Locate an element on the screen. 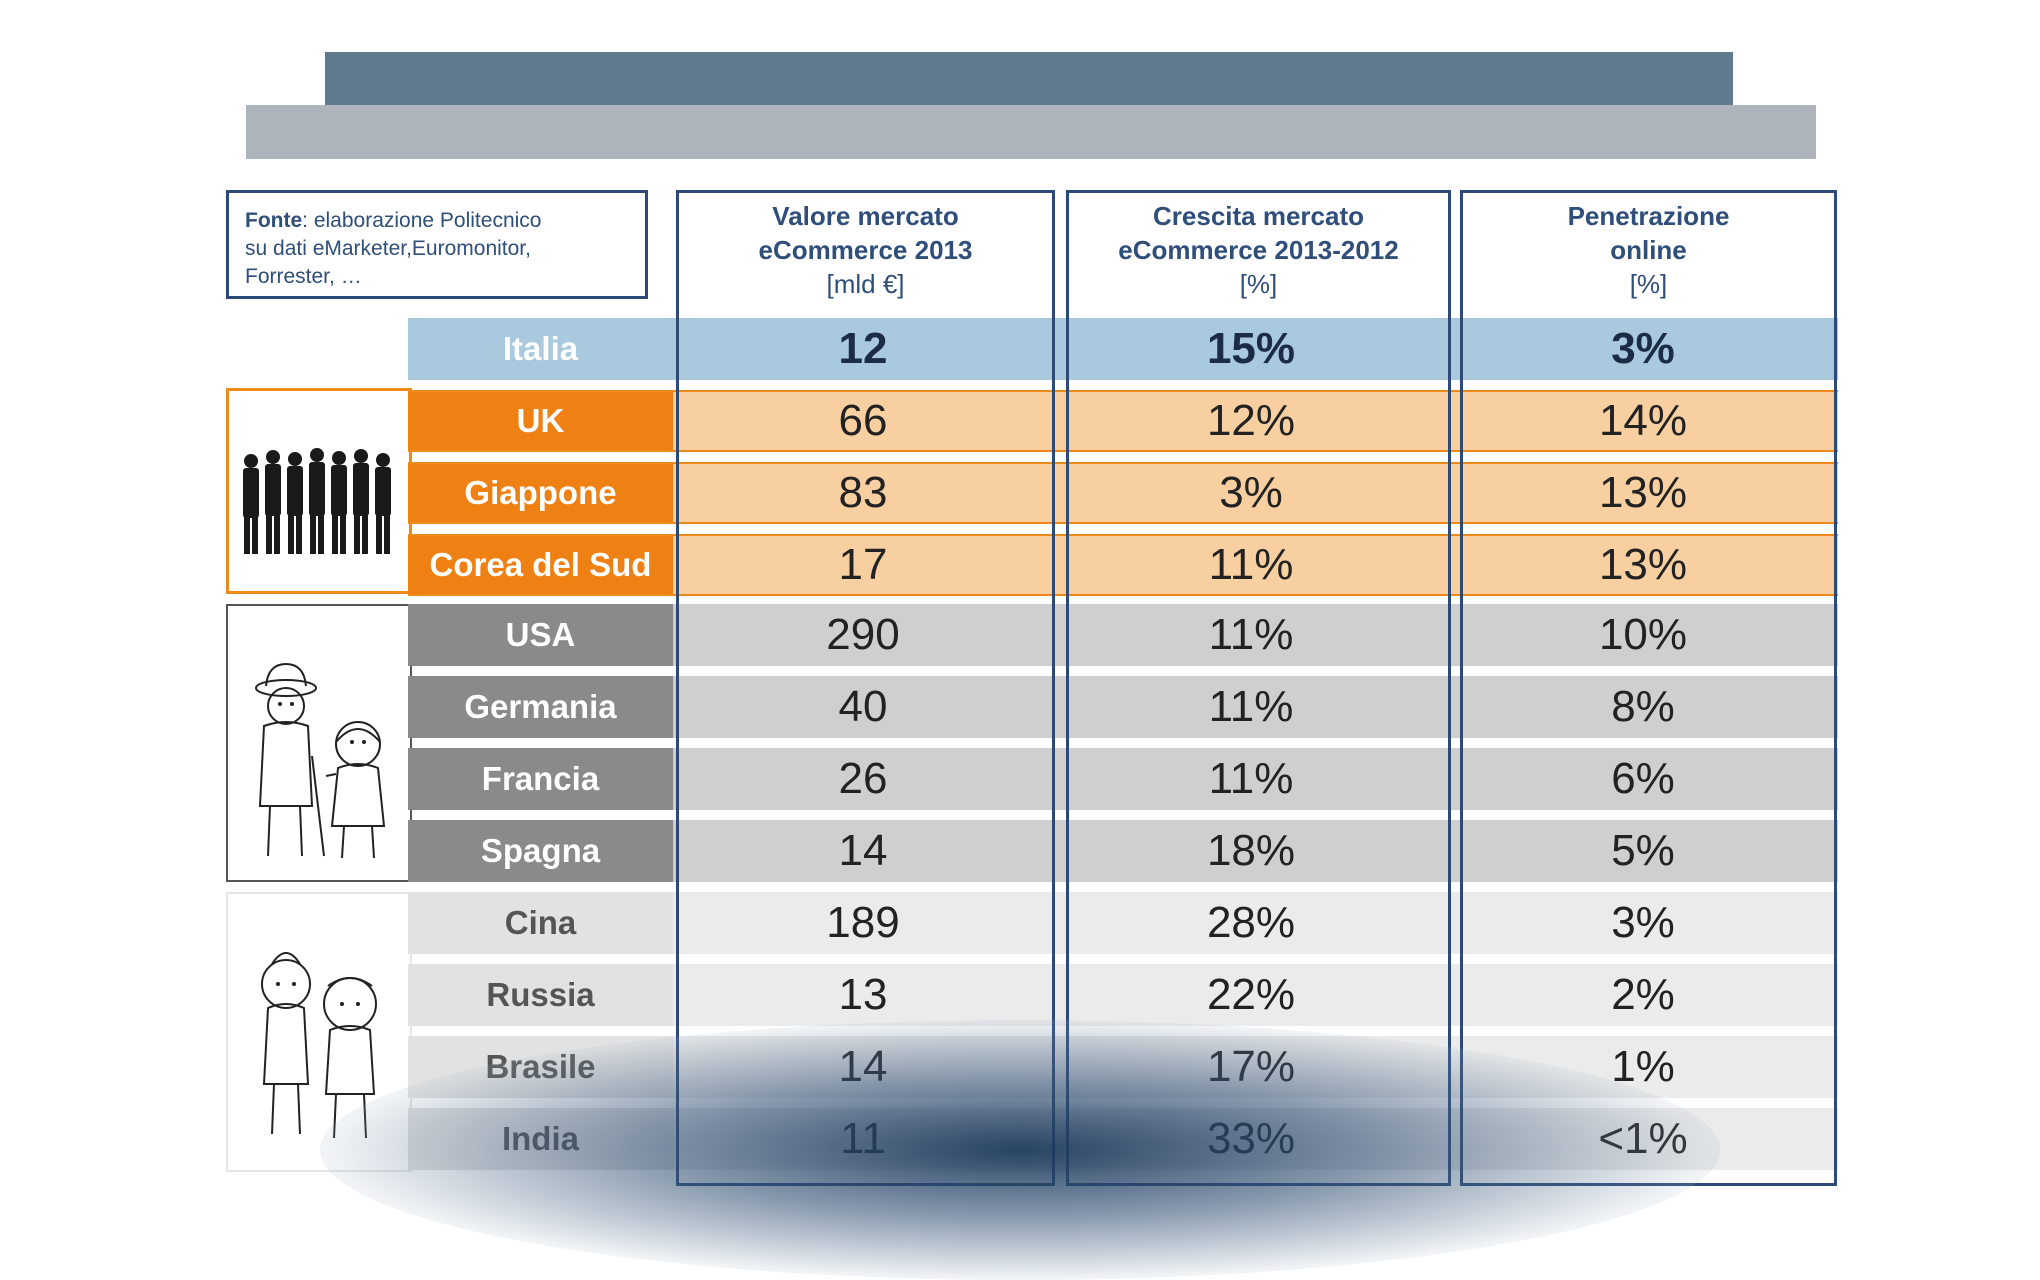 This screenshot has width=2040, height=1280. country-label: Cina is located at coordinates (540, 923).